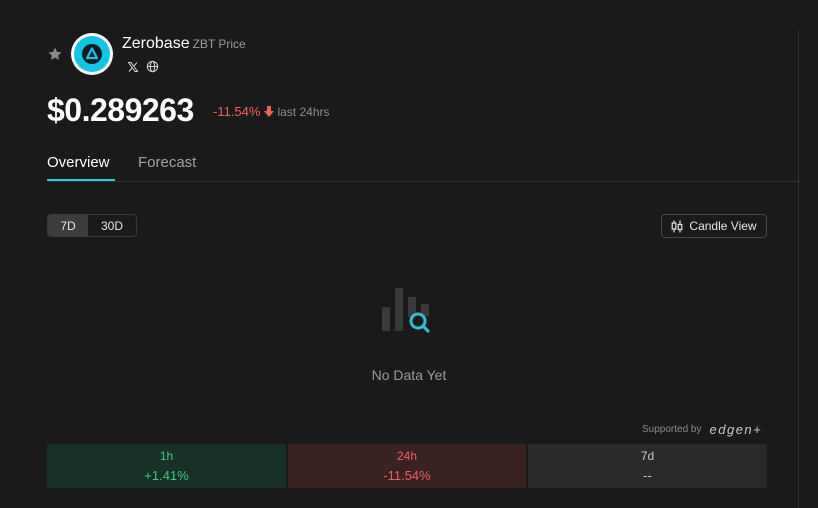  What do you see at coordinates (237, 111) in the screenshot?
I see `price-change-value: -11.54%` at bounding box center [237, 111].